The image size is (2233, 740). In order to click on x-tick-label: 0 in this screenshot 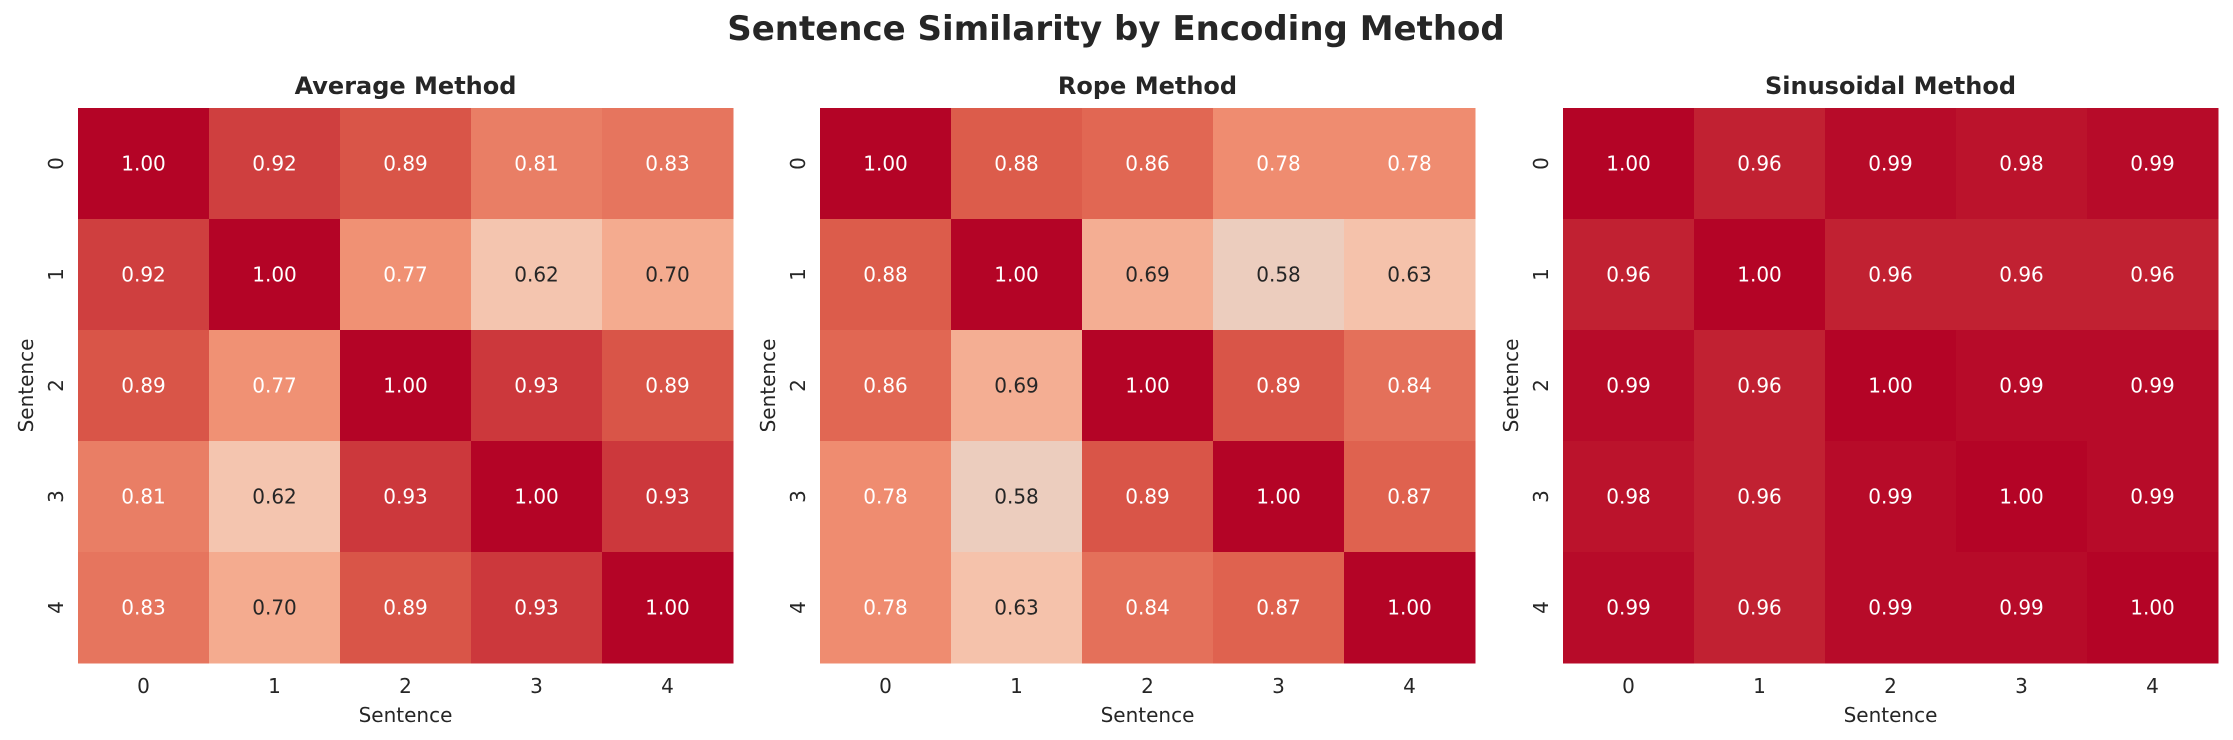, I will do `click(885, 686)`.